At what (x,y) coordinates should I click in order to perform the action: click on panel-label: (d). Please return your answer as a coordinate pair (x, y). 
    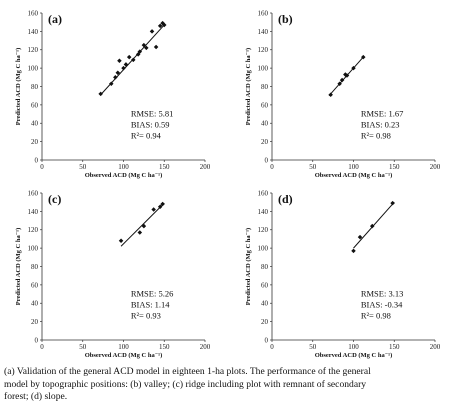
    Looking at the image, I should click on (285, 199).